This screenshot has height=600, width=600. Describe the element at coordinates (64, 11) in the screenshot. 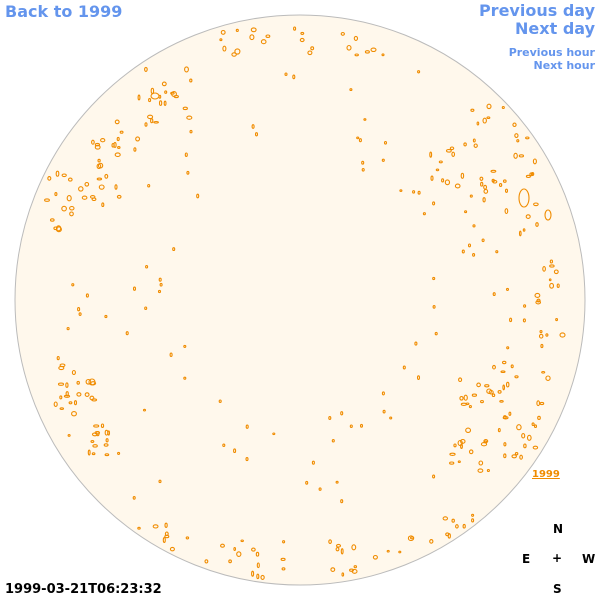

I see `back-to-year-link: Back to 1999` at that location.